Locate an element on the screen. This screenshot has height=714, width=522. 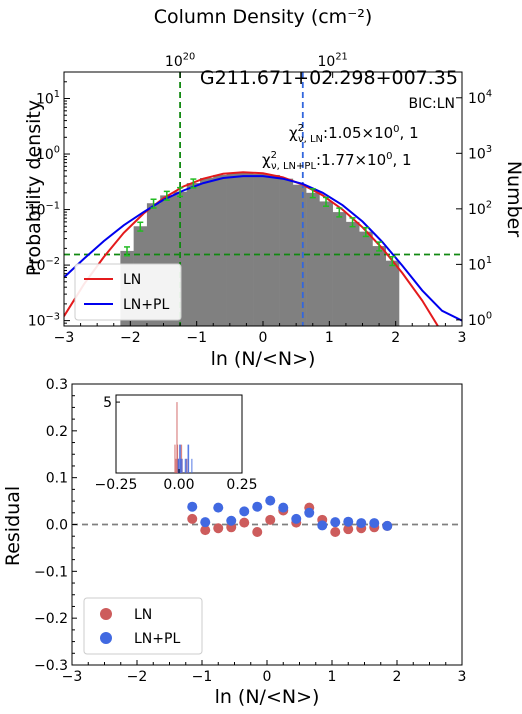
y-tick-label: 10⁻³ is located at coordinates (44, 320).